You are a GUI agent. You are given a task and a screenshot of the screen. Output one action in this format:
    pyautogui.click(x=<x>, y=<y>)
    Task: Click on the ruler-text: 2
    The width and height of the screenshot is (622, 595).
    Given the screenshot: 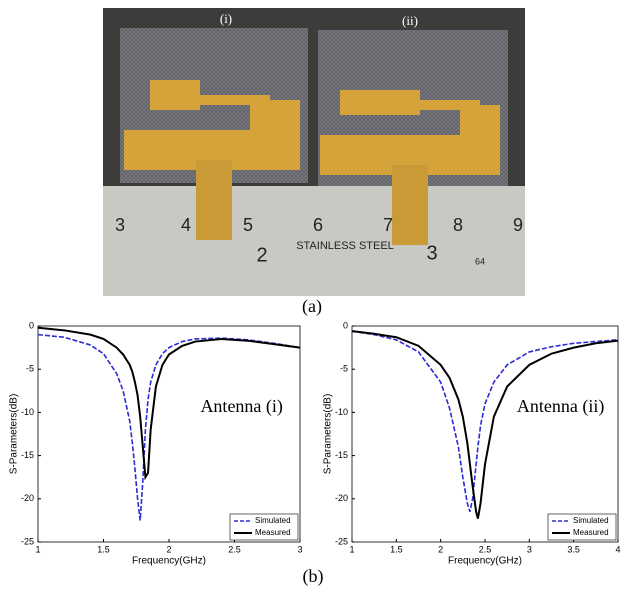 What is the action you would take?
    pyautogui.click(x=261, y=255)
    